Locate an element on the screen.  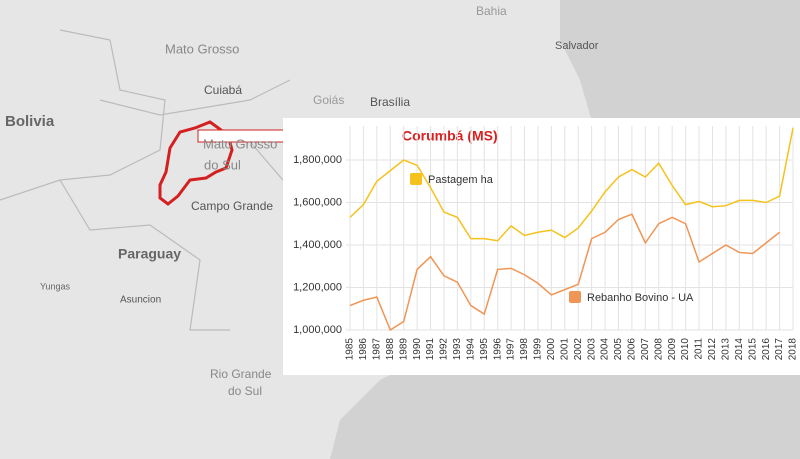
x-tick-label: 2017 is located at coordinates (779, 349).